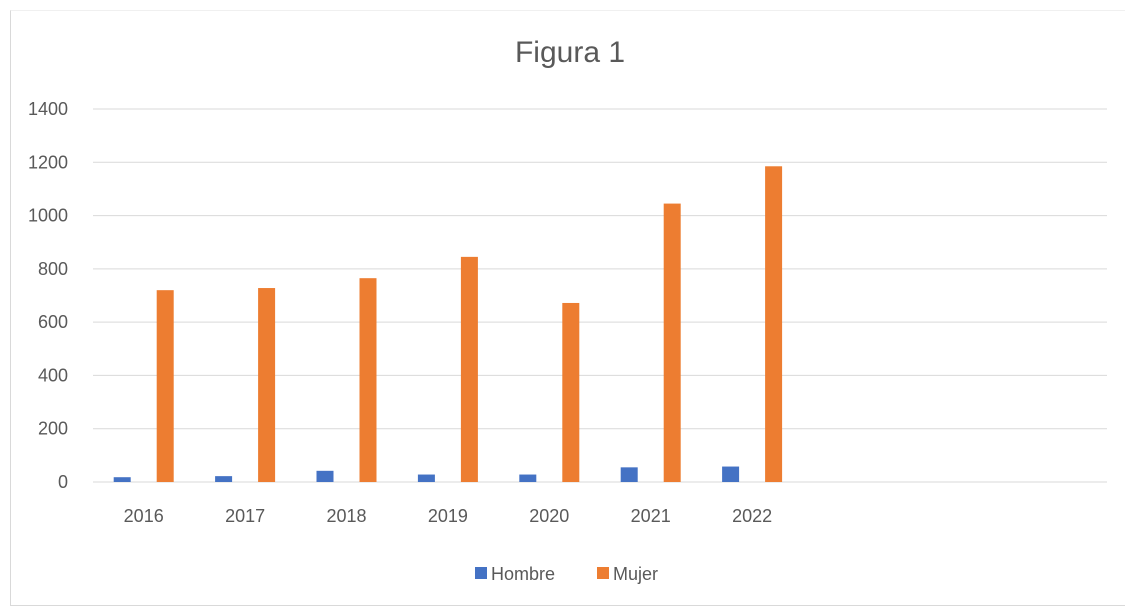 The width and height of the screenshot is (1129, 609). What do you see at coordinates (603, 573) in the screenshot?
I see `legend-swatch-mujer` at bounding box center [603, 573].